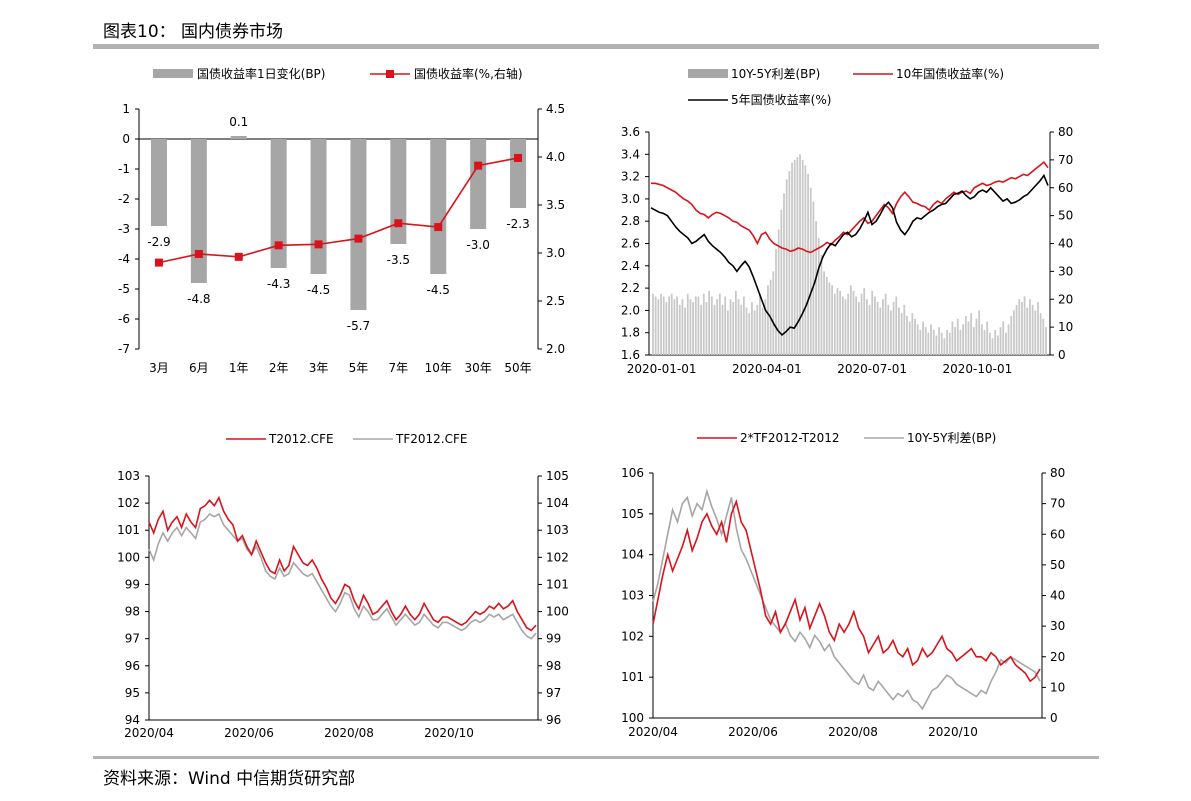 The height and width of the screenshot is (801, 1191). What do you see at coordinates (342, 563) in the screenshot?
I see `t2012-line` at bounding box center [342, 563].